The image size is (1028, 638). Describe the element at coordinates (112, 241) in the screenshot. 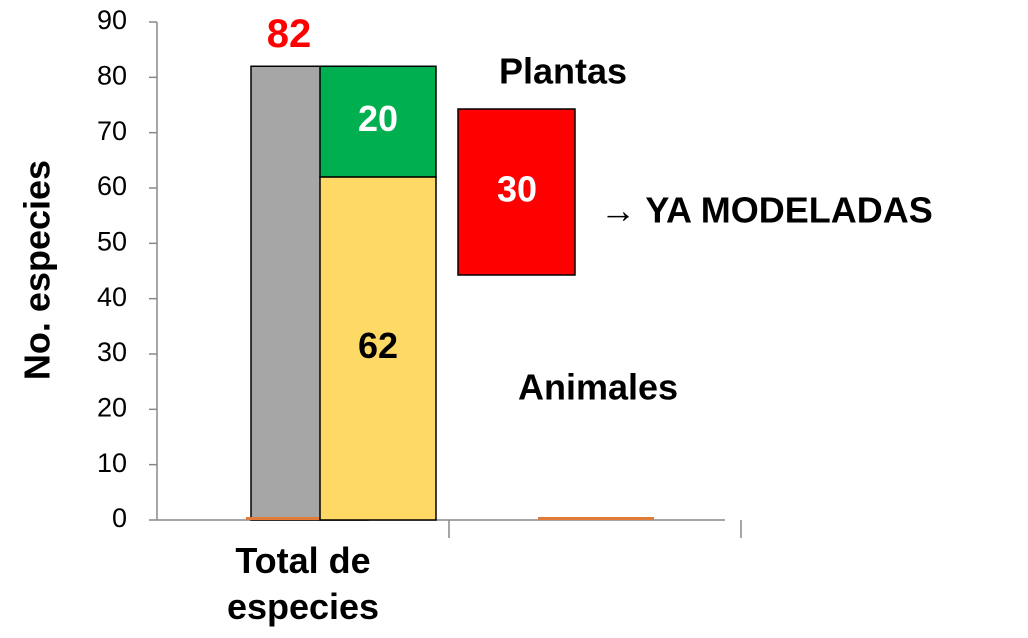

I see `y-tick-label: 50` at that location.